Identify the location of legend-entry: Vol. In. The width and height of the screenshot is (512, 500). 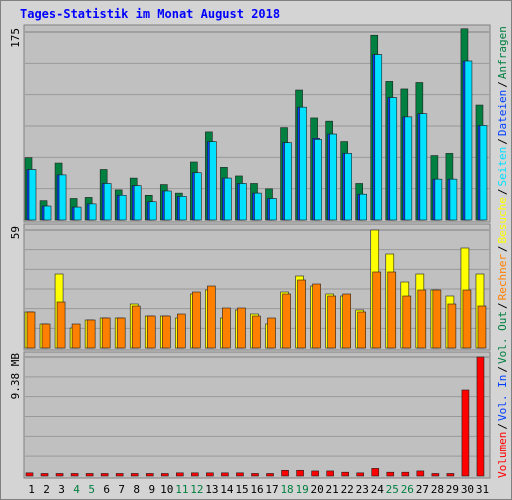
(502, 398).